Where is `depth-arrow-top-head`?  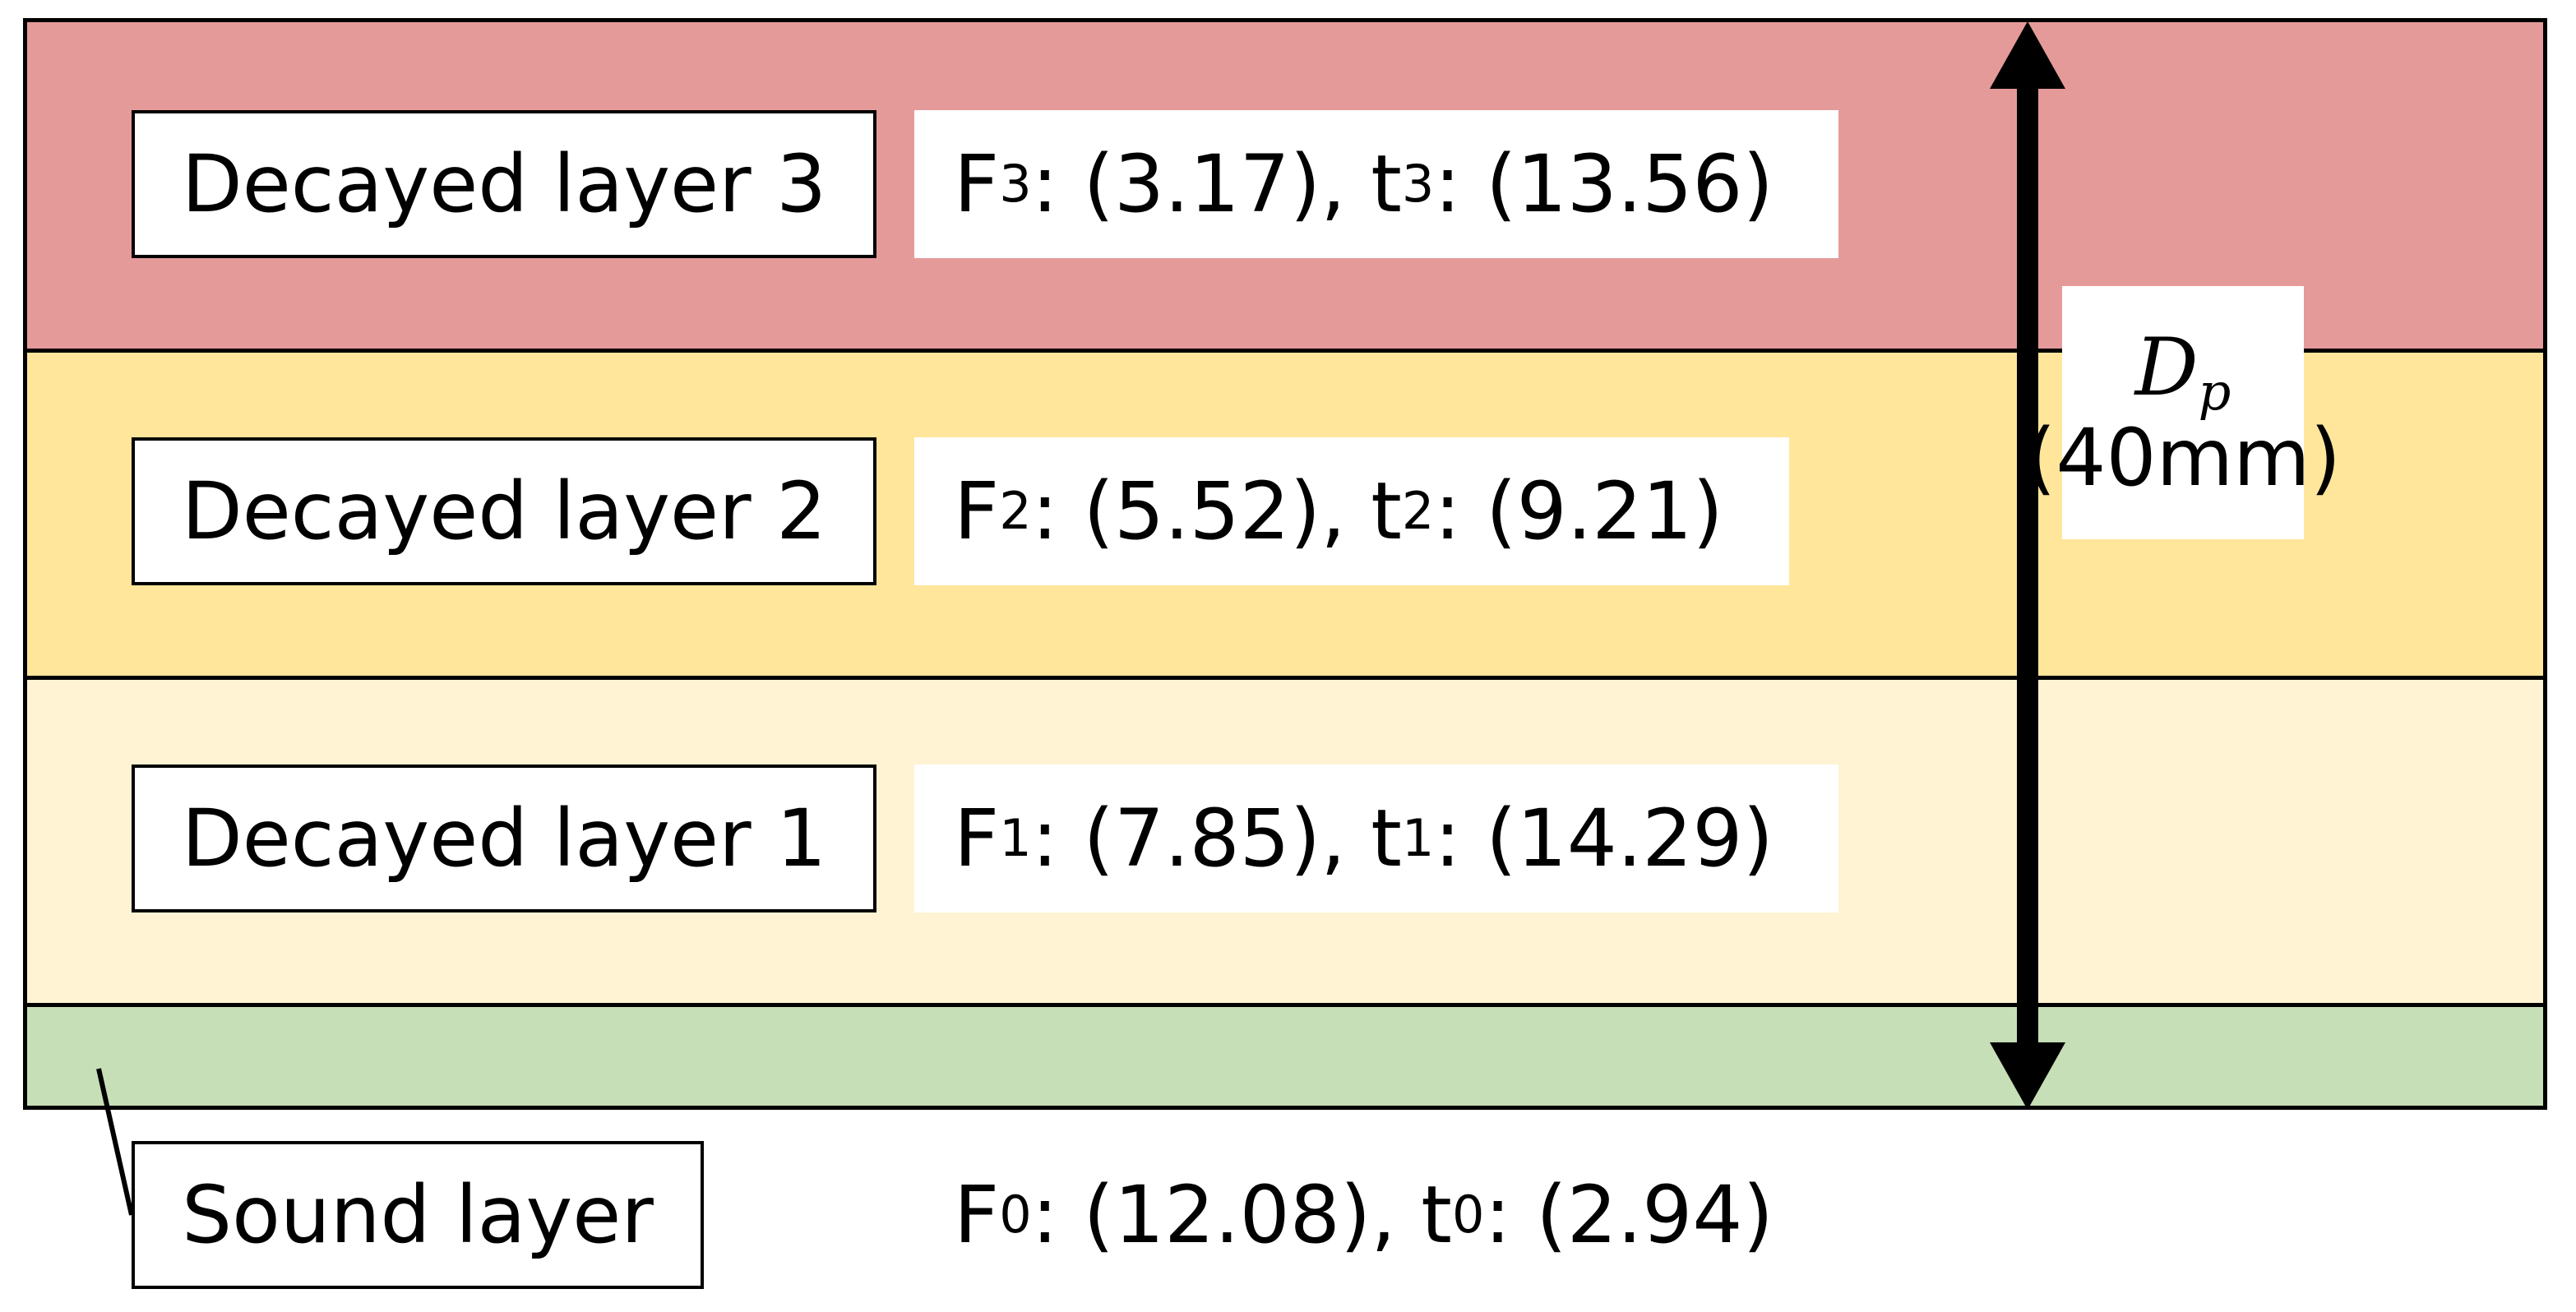 depth-arrow-top-head is located at coordinates (2027, 55).